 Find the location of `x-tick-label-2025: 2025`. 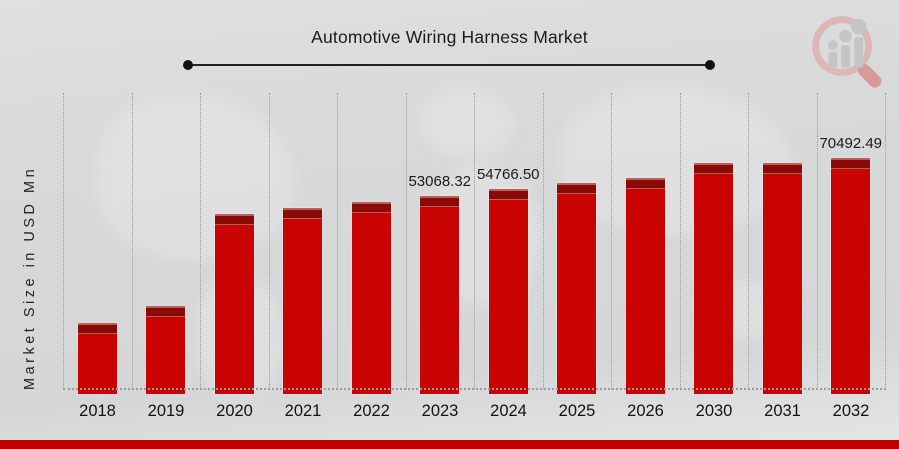

x-tick-label-2025: 2025 is located at coordinates (577, 411).